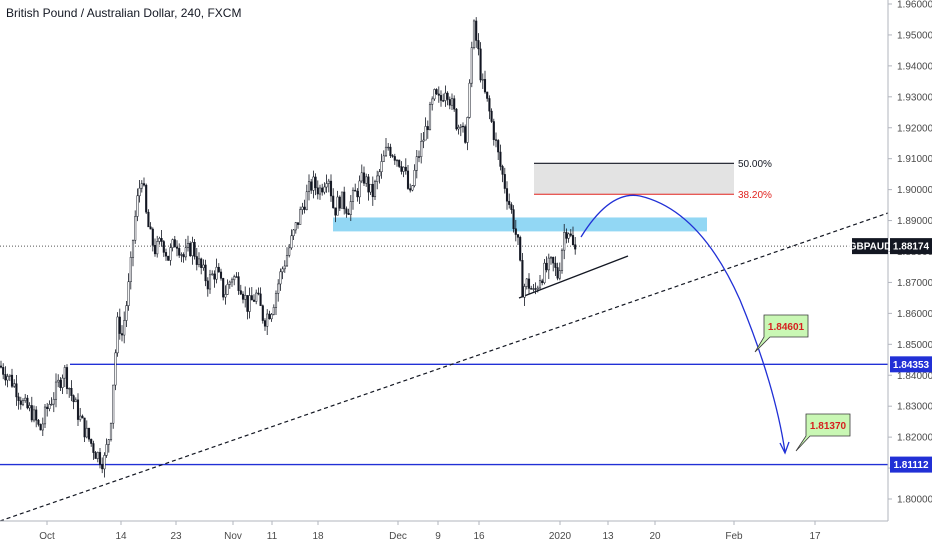 The image size is (932, 550). Describe the element at coordinates (398, 536) in the screenshot. I see `x-tick-label: Dec` at that location.